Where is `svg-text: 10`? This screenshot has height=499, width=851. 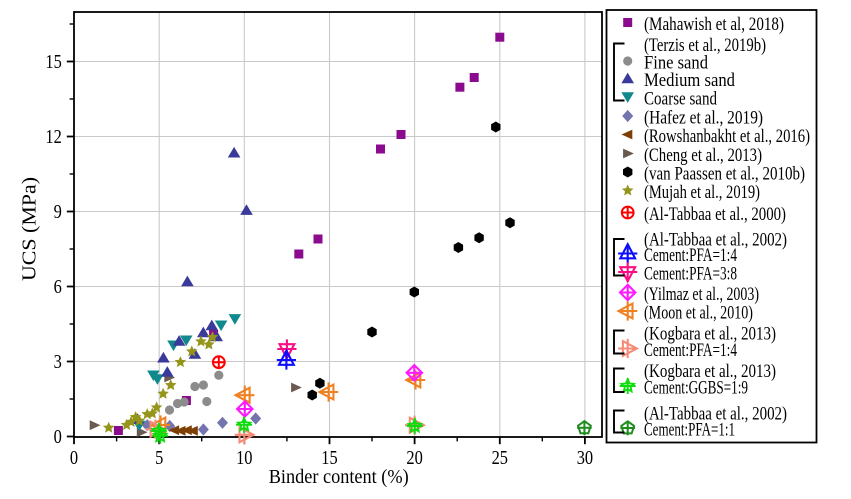
svg-text: 10 is located at coordinates (244, 458).